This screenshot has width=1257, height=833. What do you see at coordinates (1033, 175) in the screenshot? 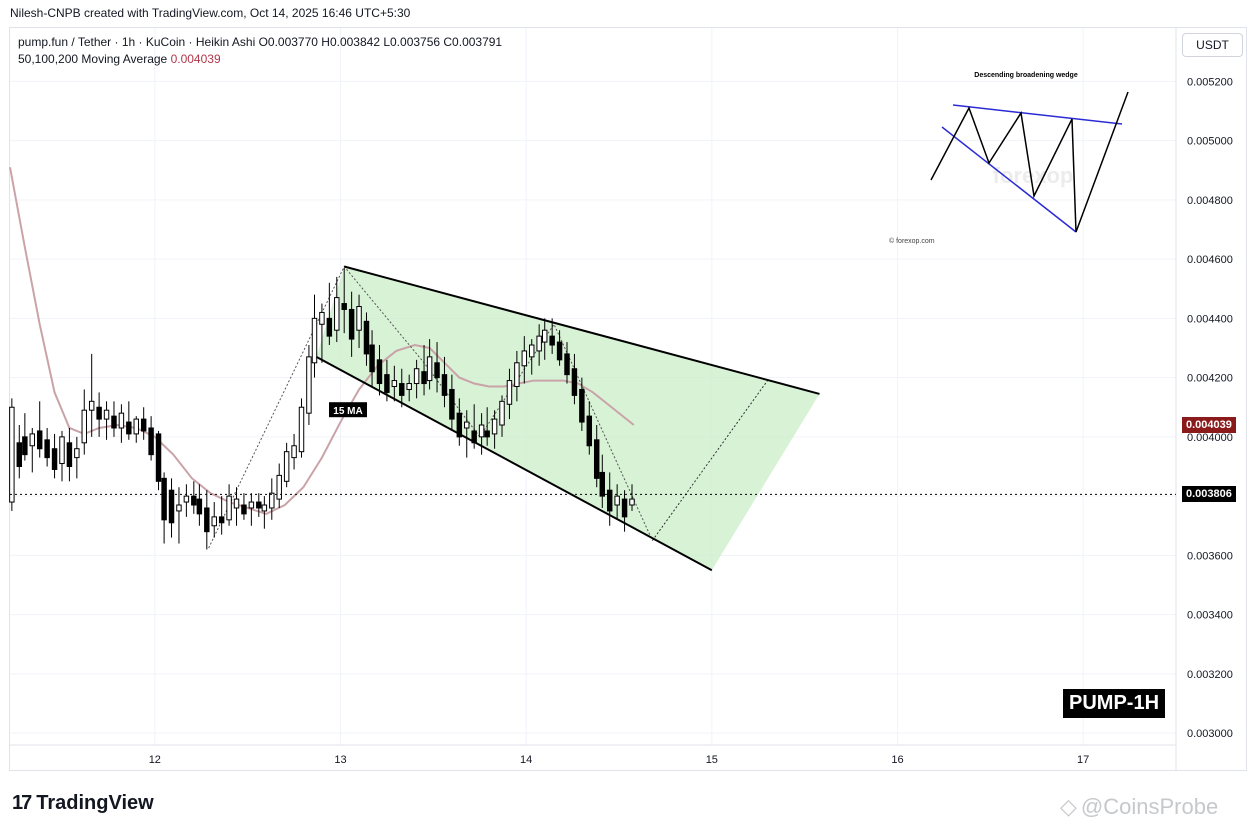
I see `inset-watermark: forexop` at bounding box center [1033, 175].